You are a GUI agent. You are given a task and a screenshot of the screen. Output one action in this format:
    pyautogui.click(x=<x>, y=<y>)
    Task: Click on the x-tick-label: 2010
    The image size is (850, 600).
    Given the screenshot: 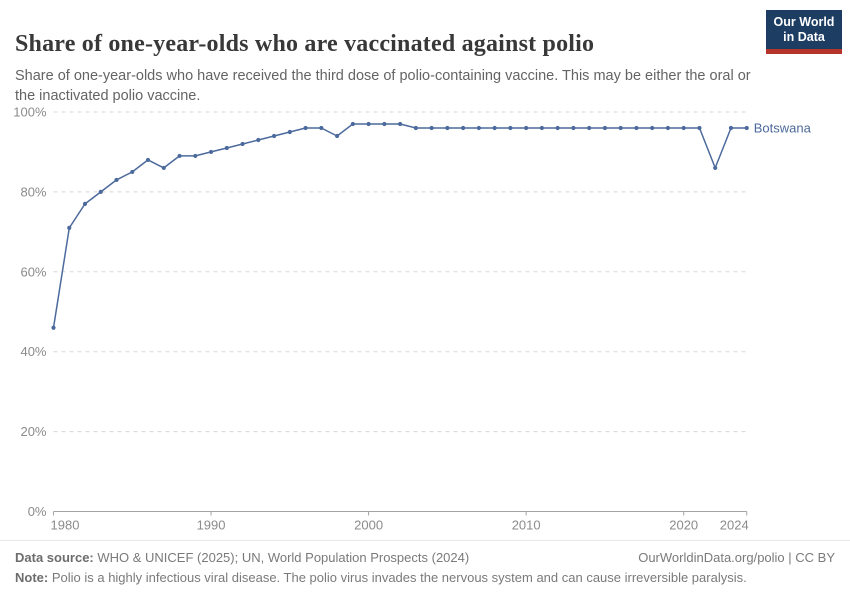 What is the action you would take?
    pyautogui.click(x=526, y=525)
    